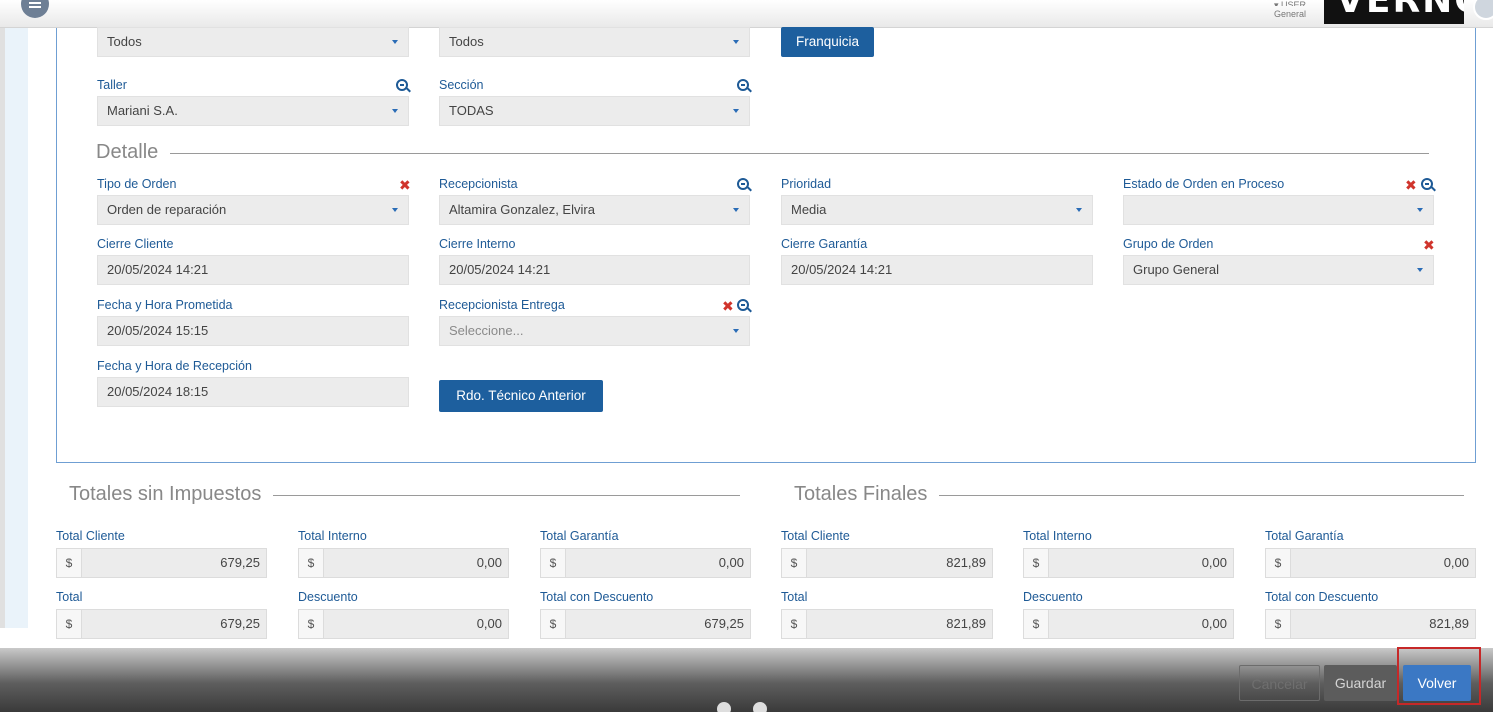  What do you see at coordinates (124, 41) in the screenshot?
I see `filter-select-1-value: Todos` at bounding box center [124, 41].